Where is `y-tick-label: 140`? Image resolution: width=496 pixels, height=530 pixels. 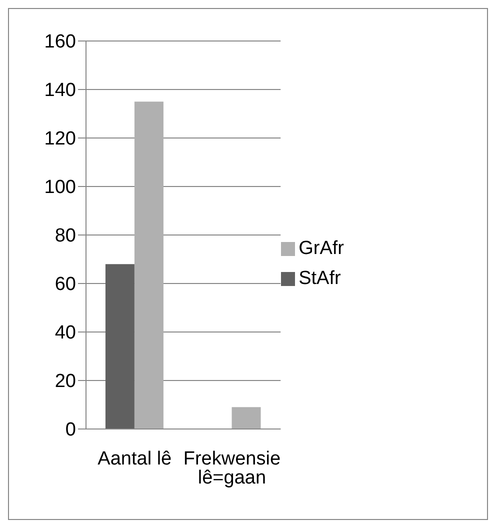
y-tick-label: 140 is located at coordinates (60, 91).